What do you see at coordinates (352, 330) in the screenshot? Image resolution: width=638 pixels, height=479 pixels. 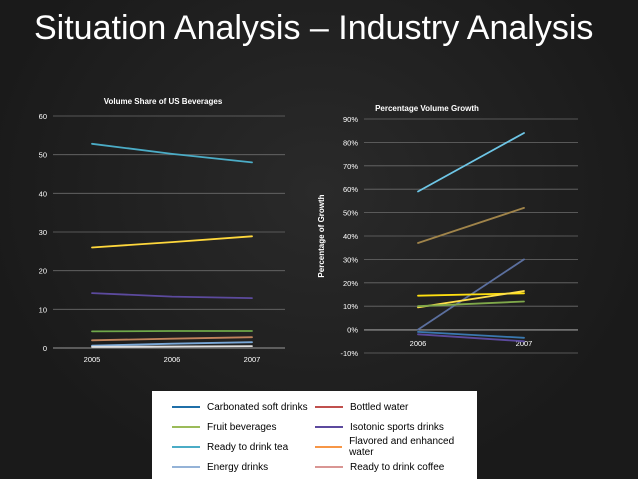 I see `y-tick-label: 0%` at bounding box center [352, 330].